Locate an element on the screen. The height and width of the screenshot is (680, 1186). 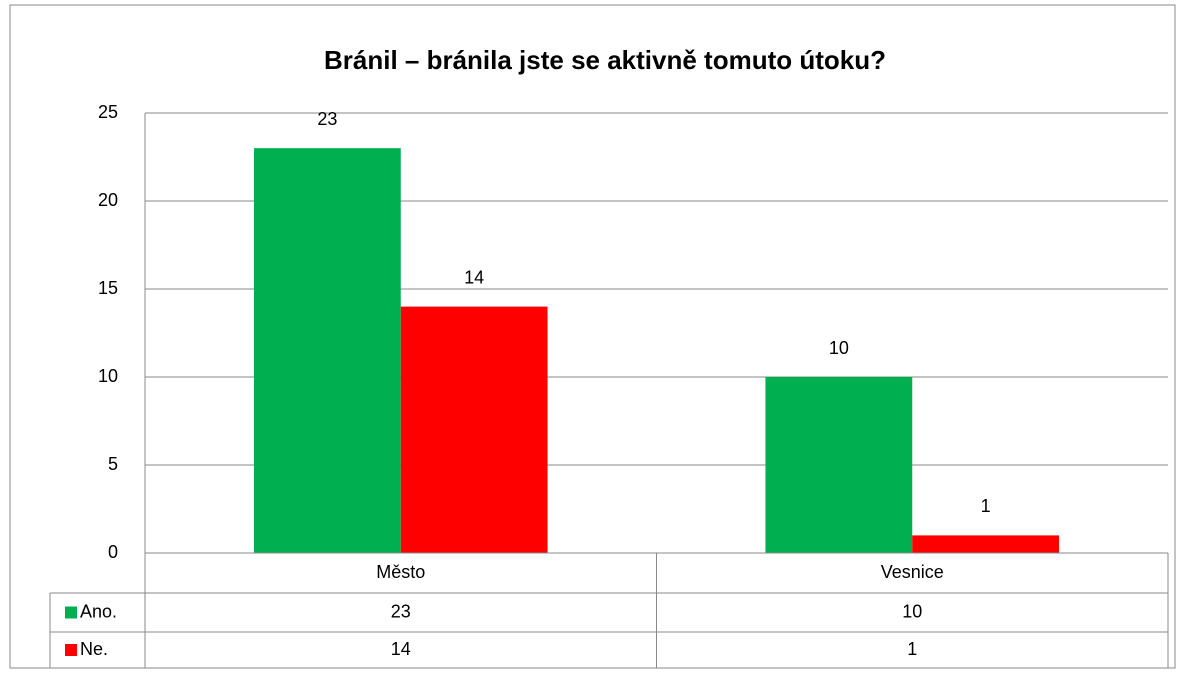
table-cell: 23 is located at coordinates (401, 611).